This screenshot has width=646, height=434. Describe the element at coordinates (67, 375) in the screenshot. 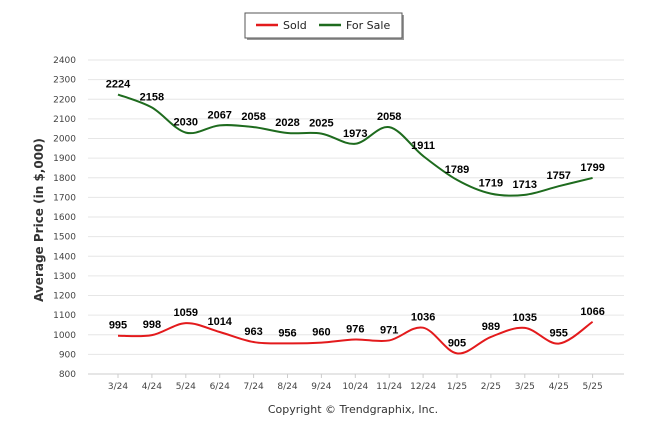

I see `y-tick-label: 800` at that location.